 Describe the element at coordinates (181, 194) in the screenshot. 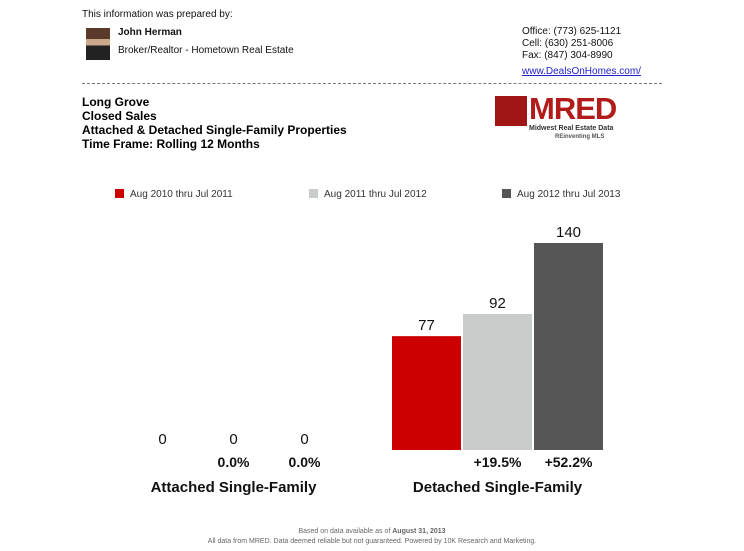

I see `legend-label: Aug 2010 thru Jul 2011` at that location.